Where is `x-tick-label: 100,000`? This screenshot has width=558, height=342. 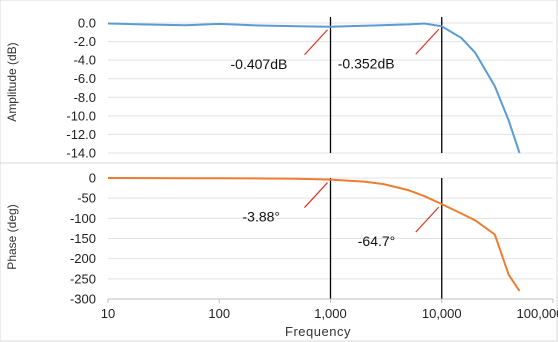 x-tick-label: 100,000 is located at coordinates (537, 313).